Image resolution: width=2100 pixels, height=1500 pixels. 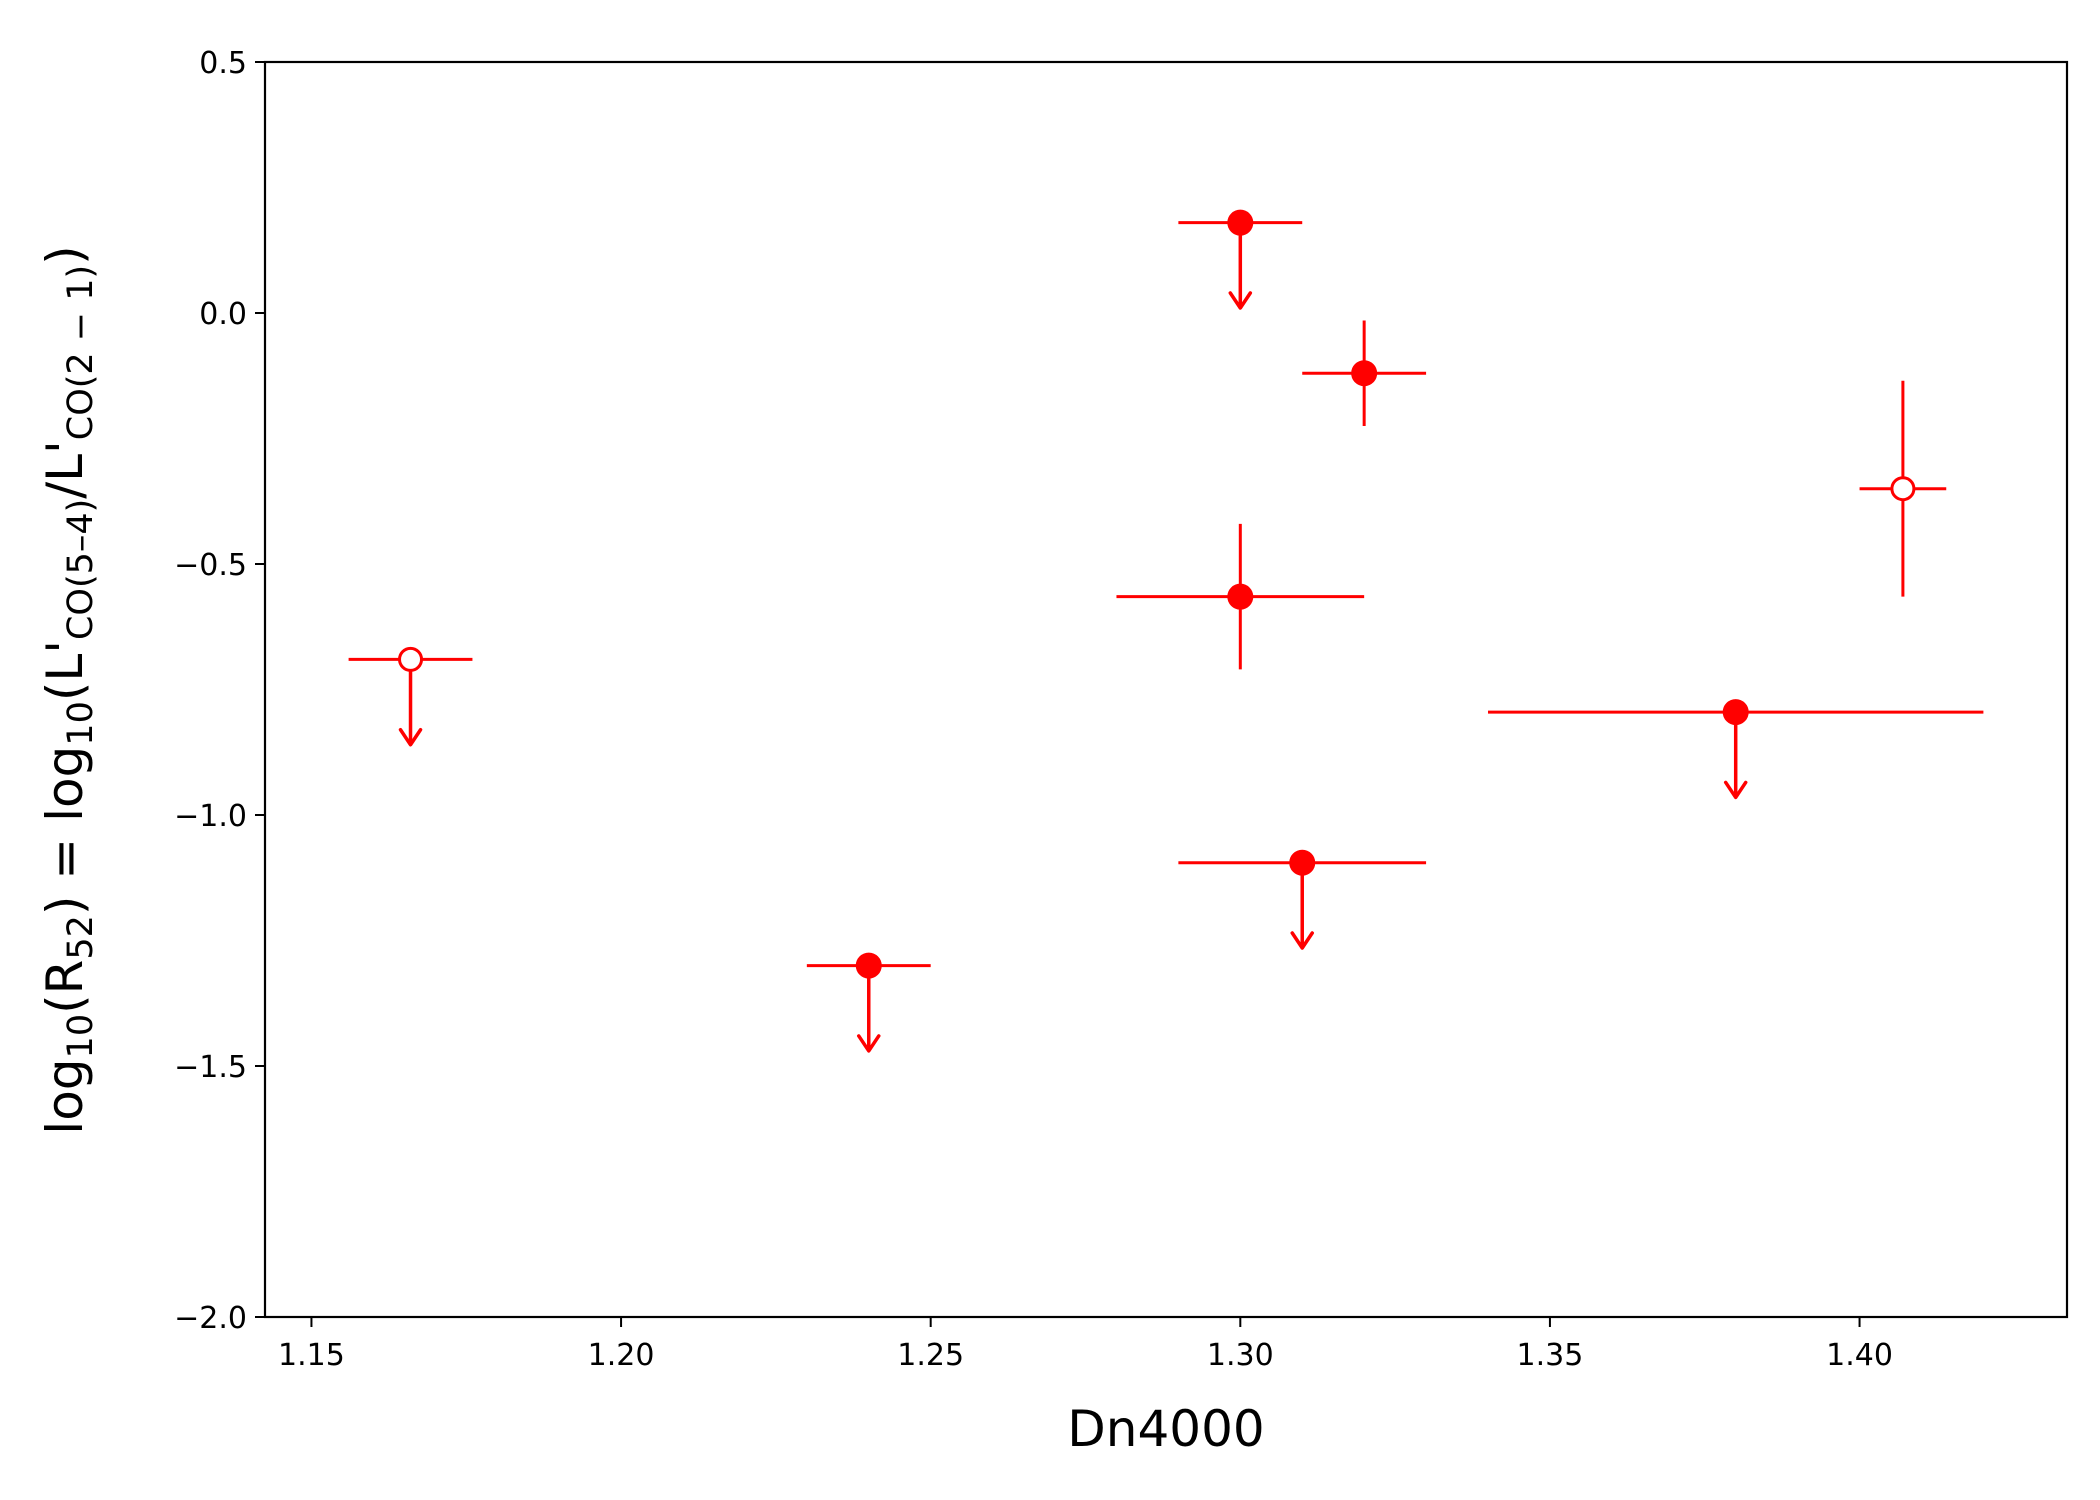 I want to click on y-tick-label: −0.5, so click(x=210, y=565).